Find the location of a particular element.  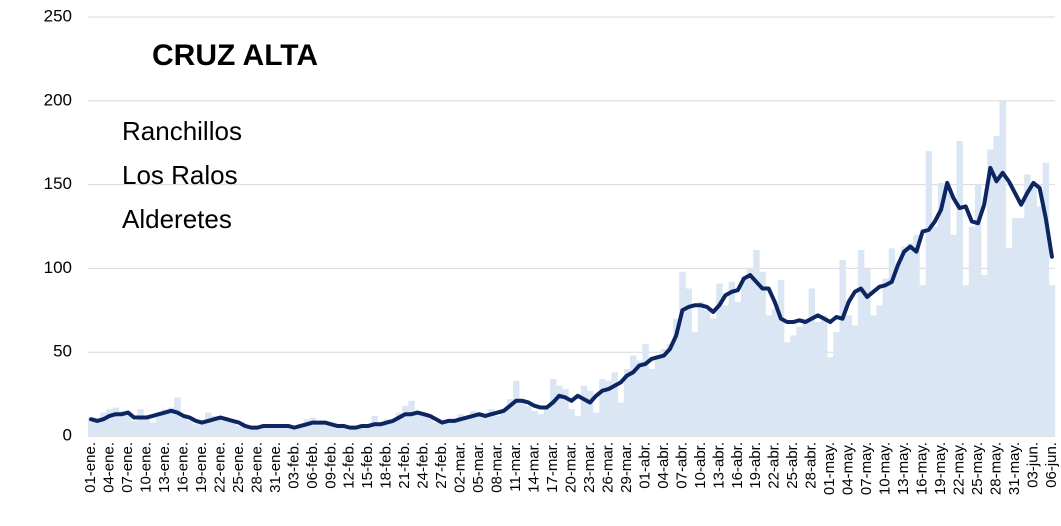

x-tick-label: 13-ene. is located at coordinates (164, 467).